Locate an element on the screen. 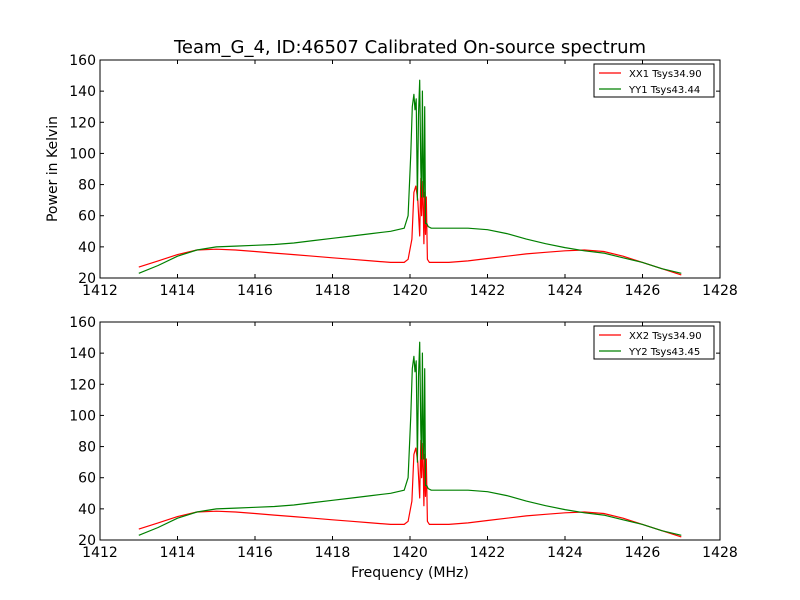  legend-label: YY1 Tsys43.44 is located at coordinates (664, 90).